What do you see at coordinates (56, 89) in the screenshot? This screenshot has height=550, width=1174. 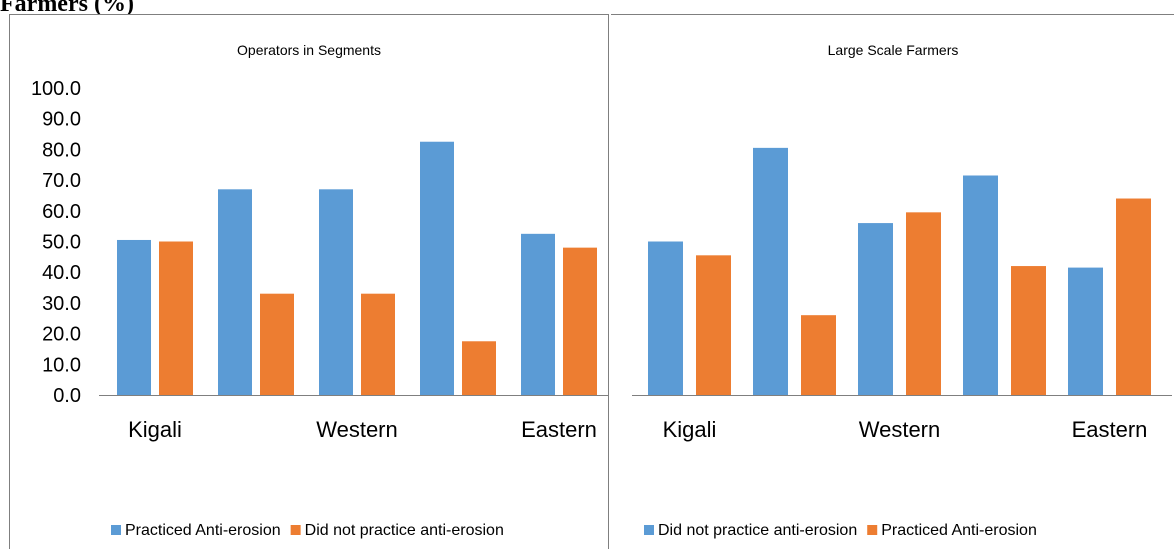 I see `chart-0-ytick: 100.0` at bounding box center [56, 89].